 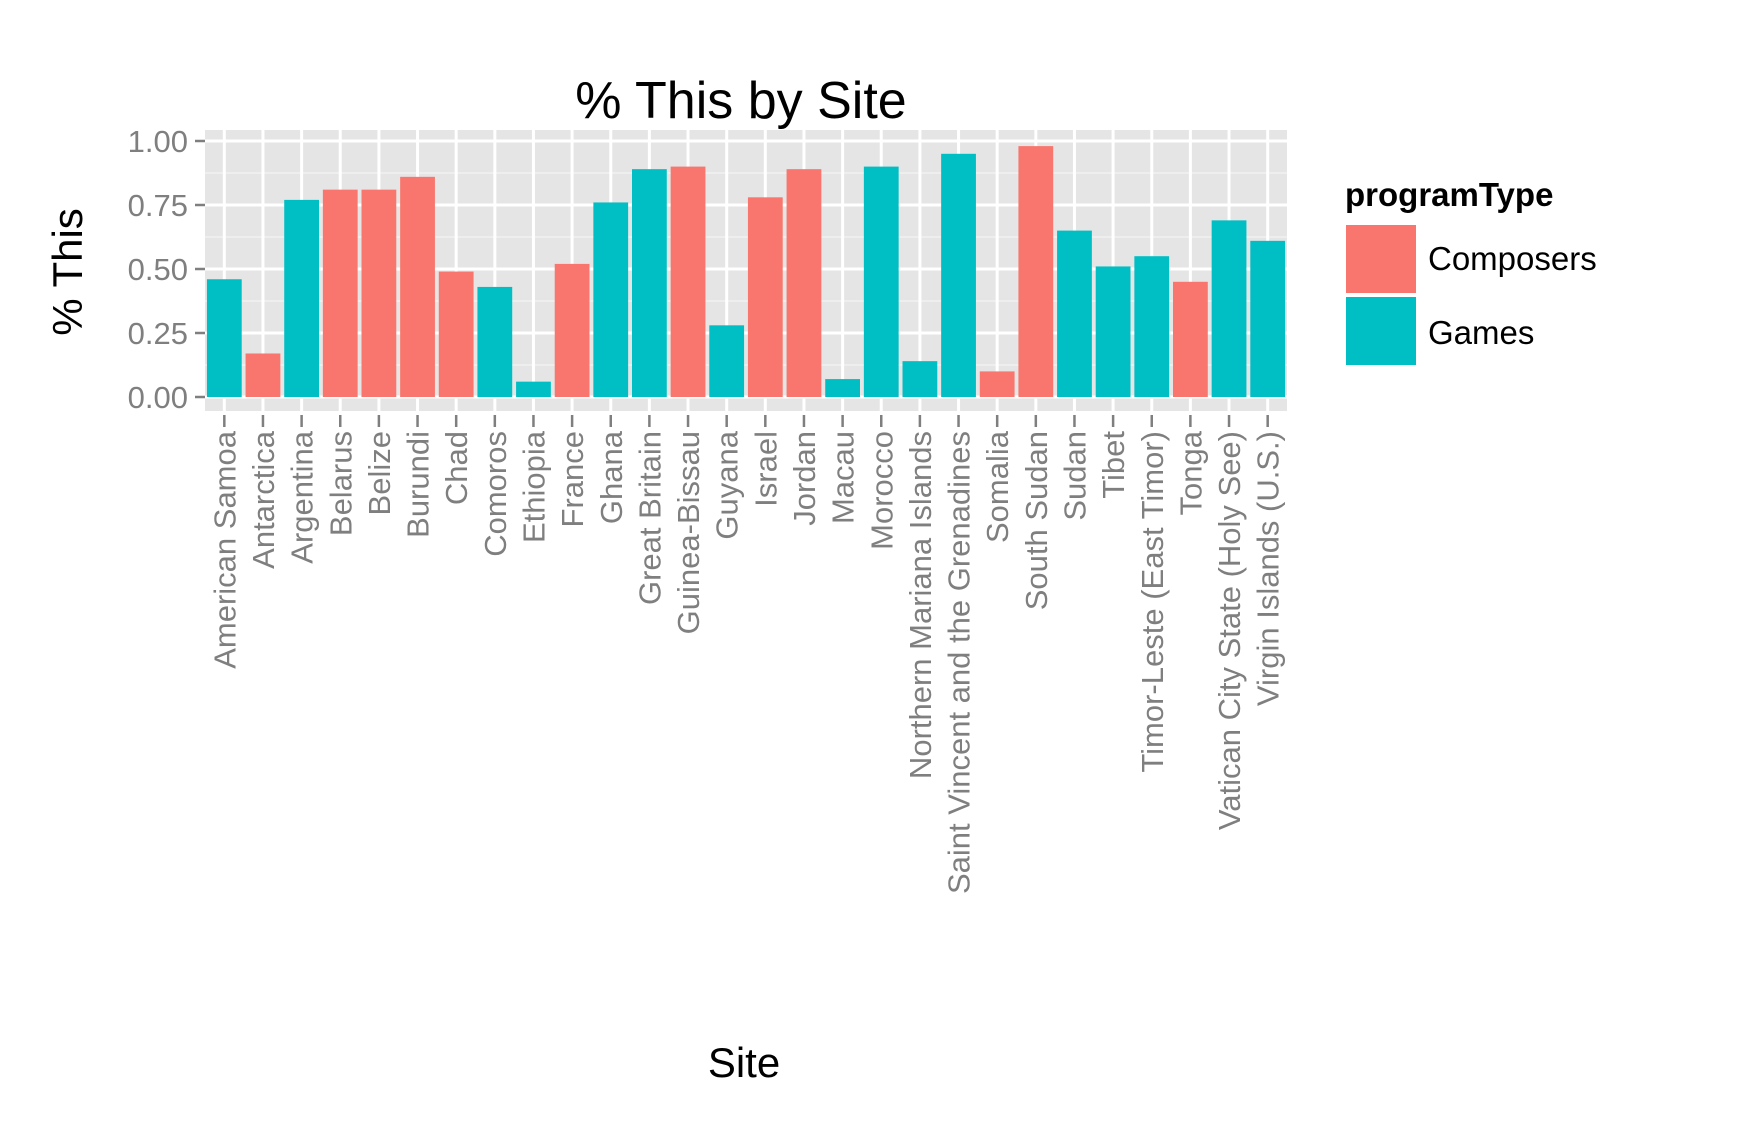 I want to click on bar-chad, so click(x=456, y=334).